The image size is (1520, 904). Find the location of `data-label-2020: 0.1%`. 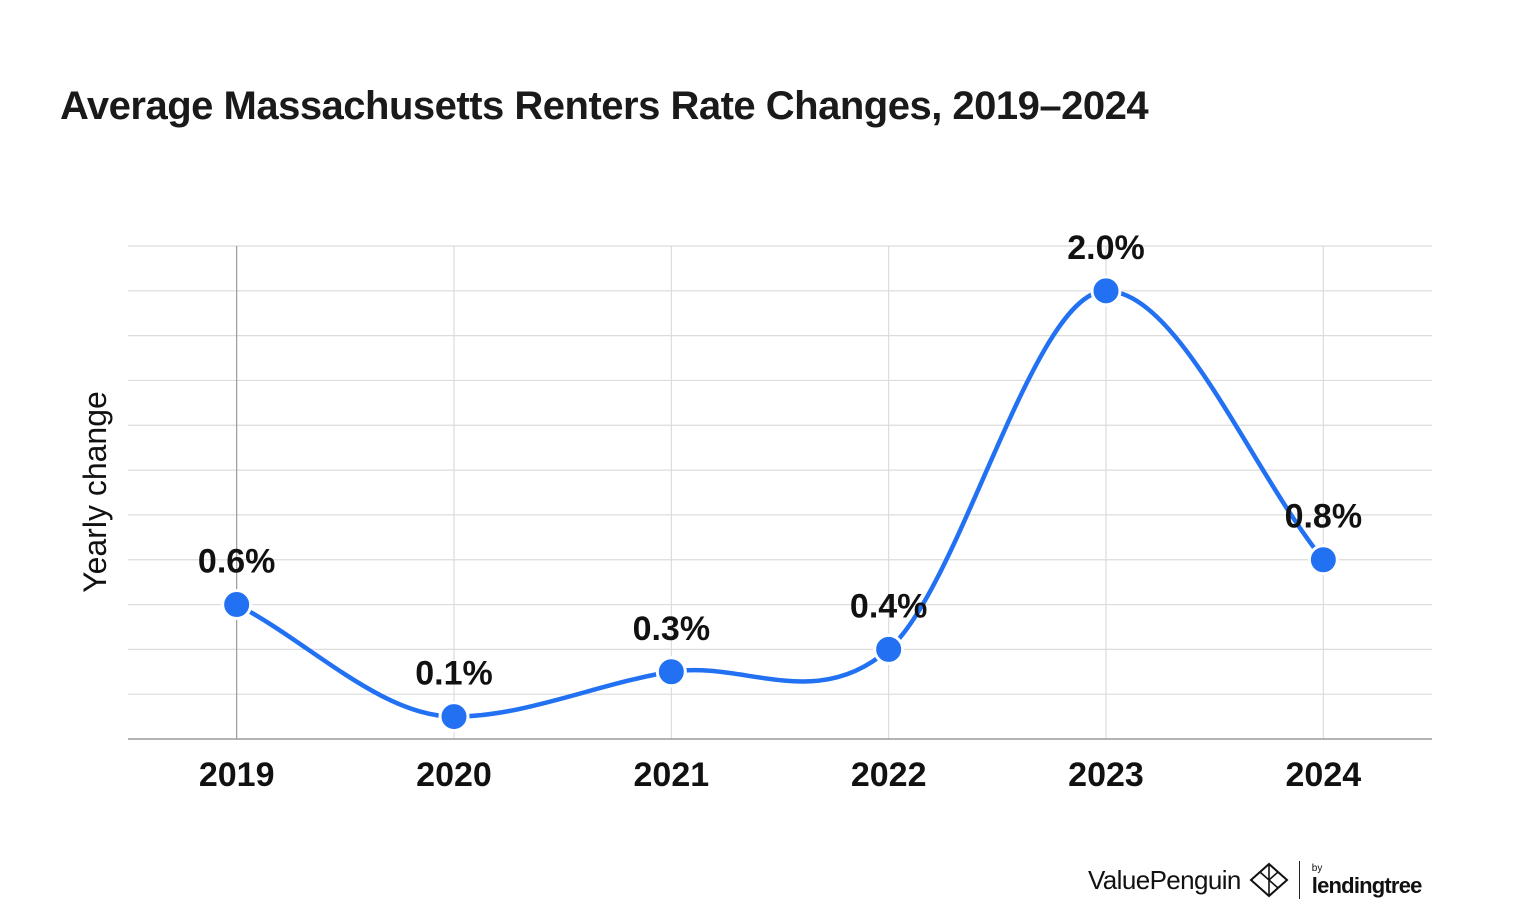

data-label-2020: 0.1% is located at coordinates (454, 674).